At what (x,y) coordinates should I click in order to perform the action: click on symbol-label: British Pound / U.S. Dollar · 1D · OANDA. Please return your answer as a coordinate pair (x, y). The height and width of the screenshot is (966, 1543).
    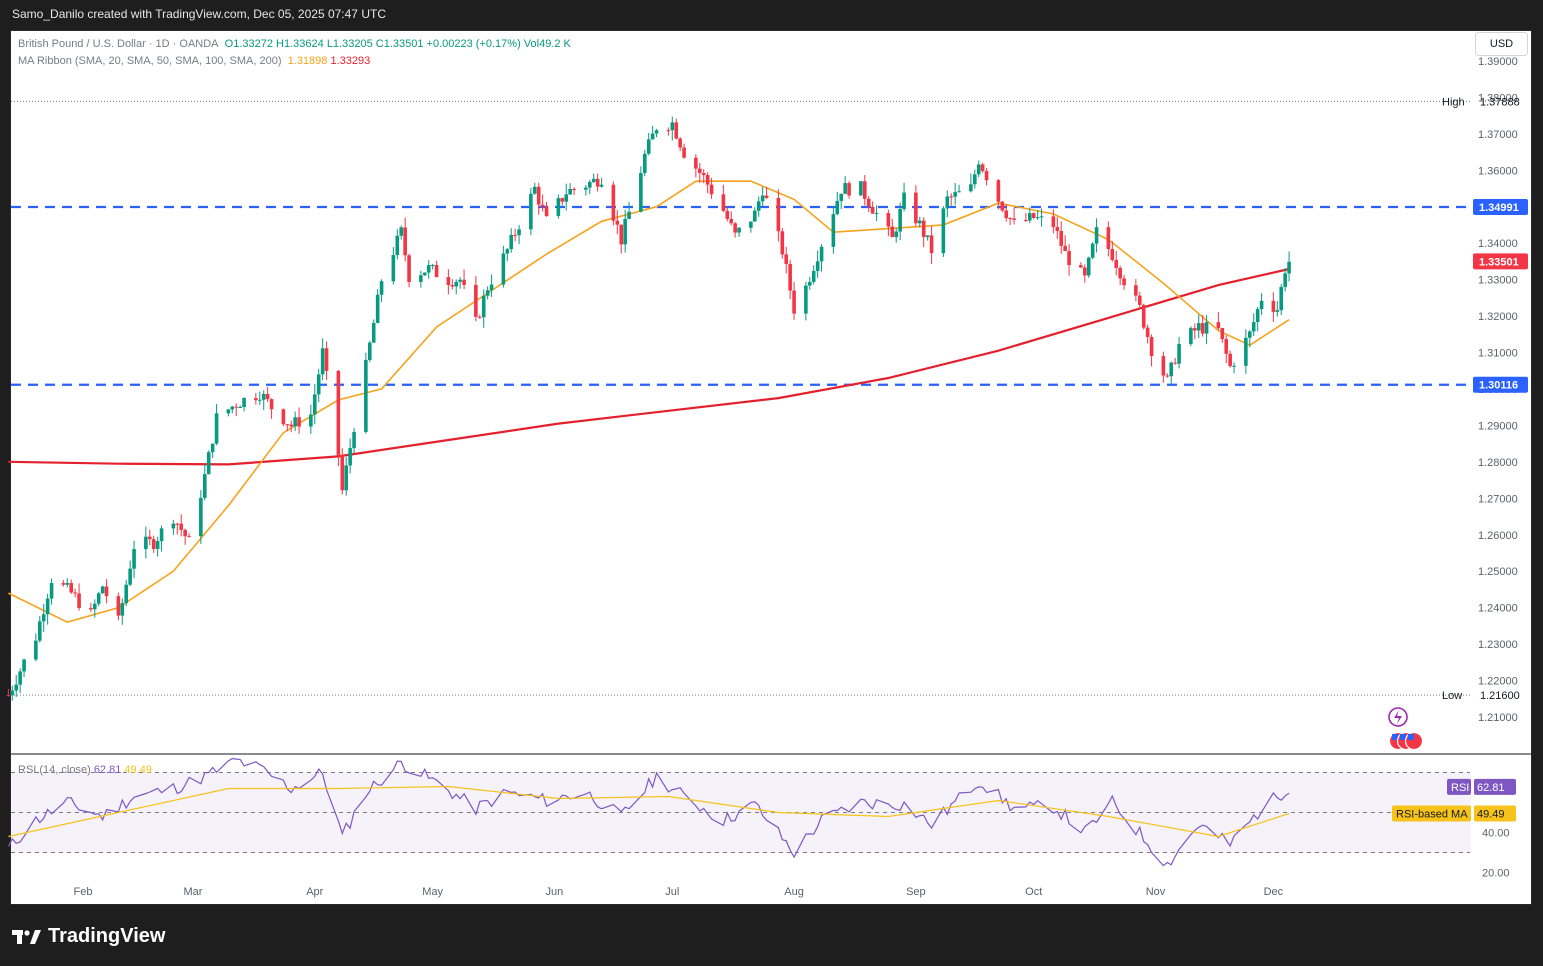
    Looking at the image, I should click on (118, 44).